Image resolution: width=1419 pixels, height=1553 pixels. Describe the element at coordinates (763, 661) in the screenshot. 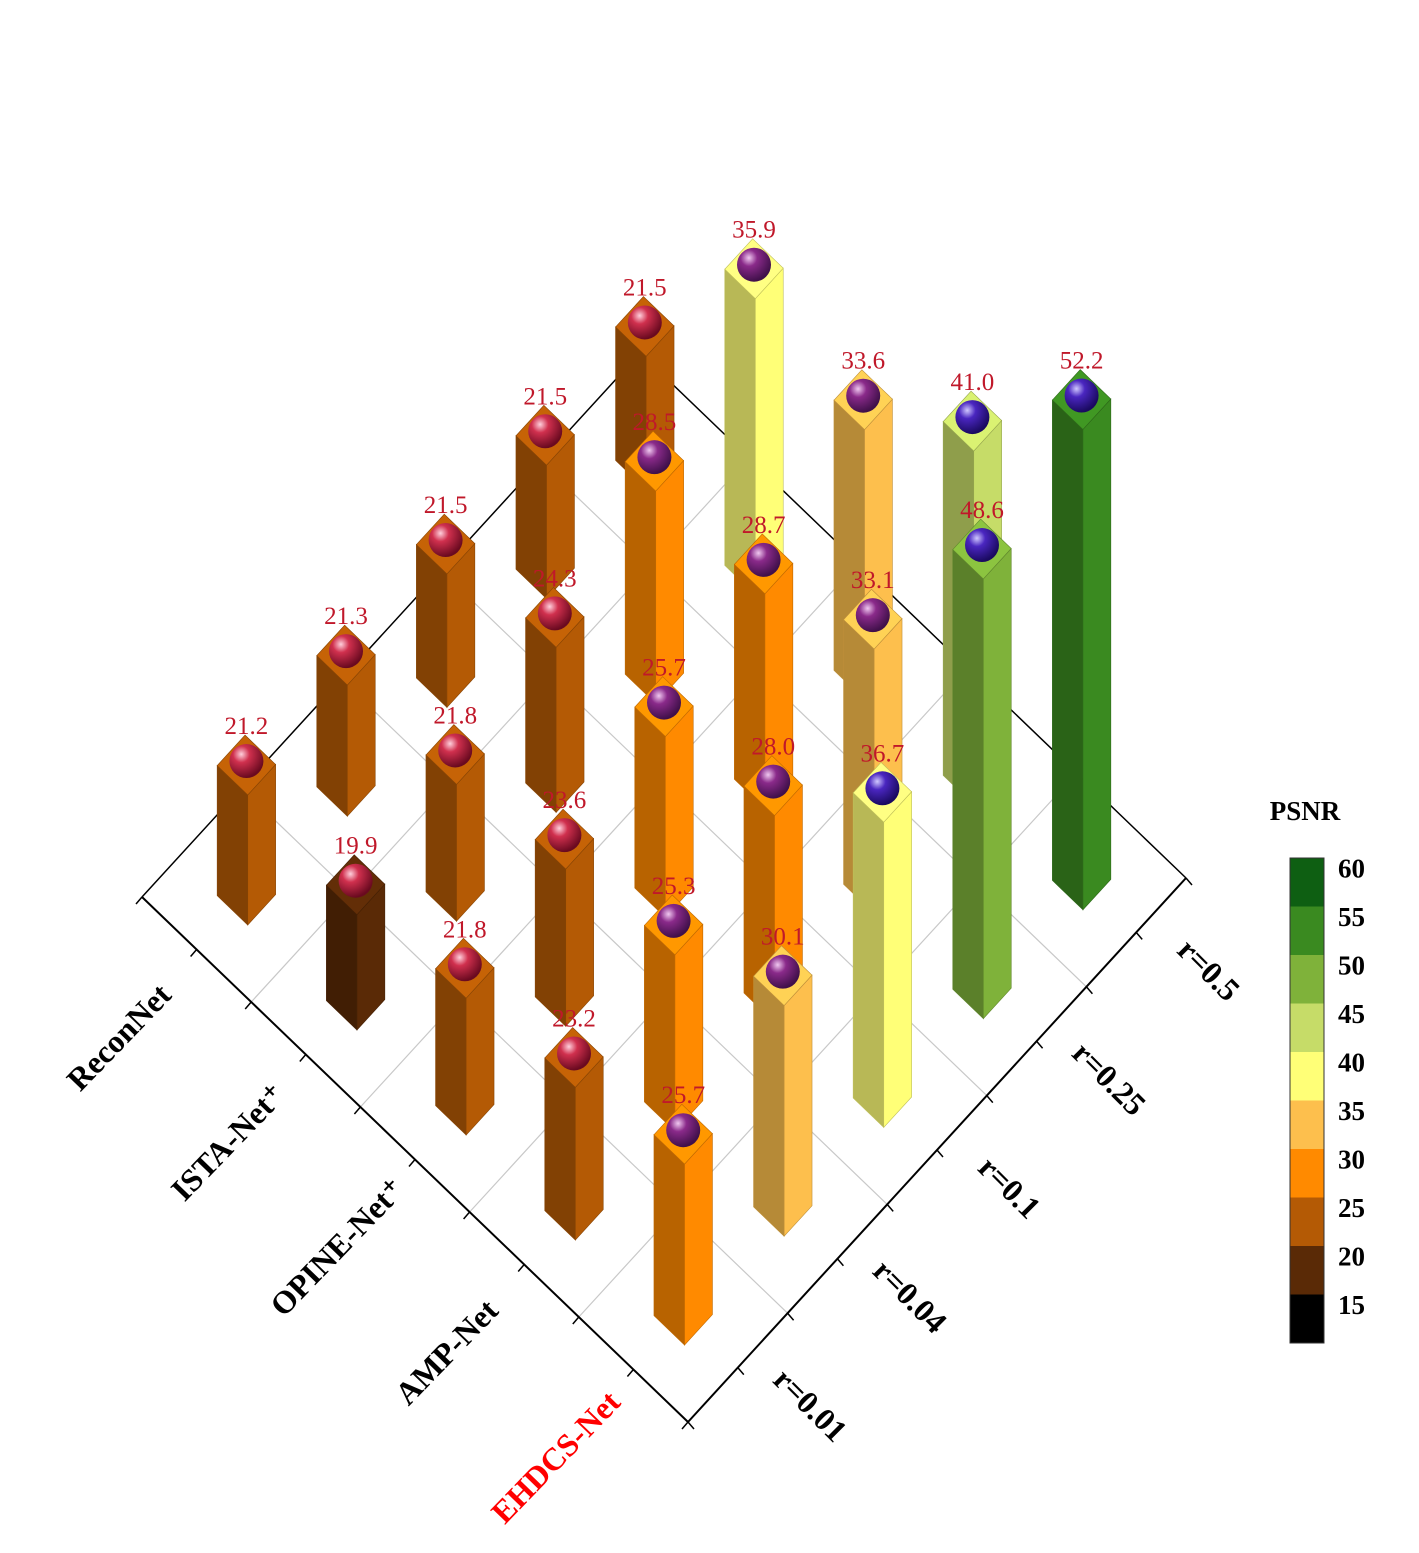

I see `bar: 28.7` at that location.